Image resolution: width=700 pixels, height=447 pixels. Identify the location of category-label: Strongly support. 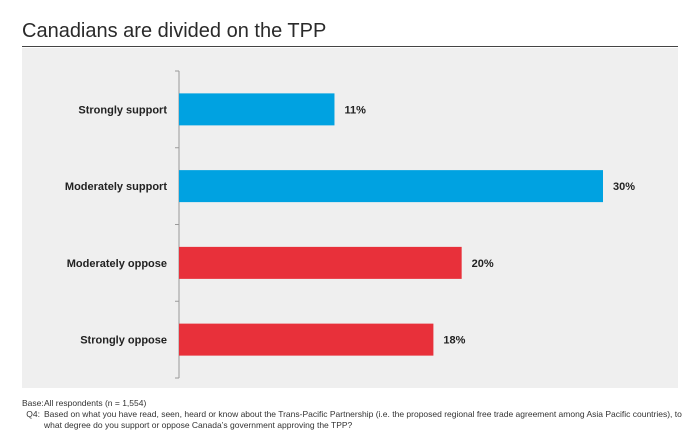
(122, 110).